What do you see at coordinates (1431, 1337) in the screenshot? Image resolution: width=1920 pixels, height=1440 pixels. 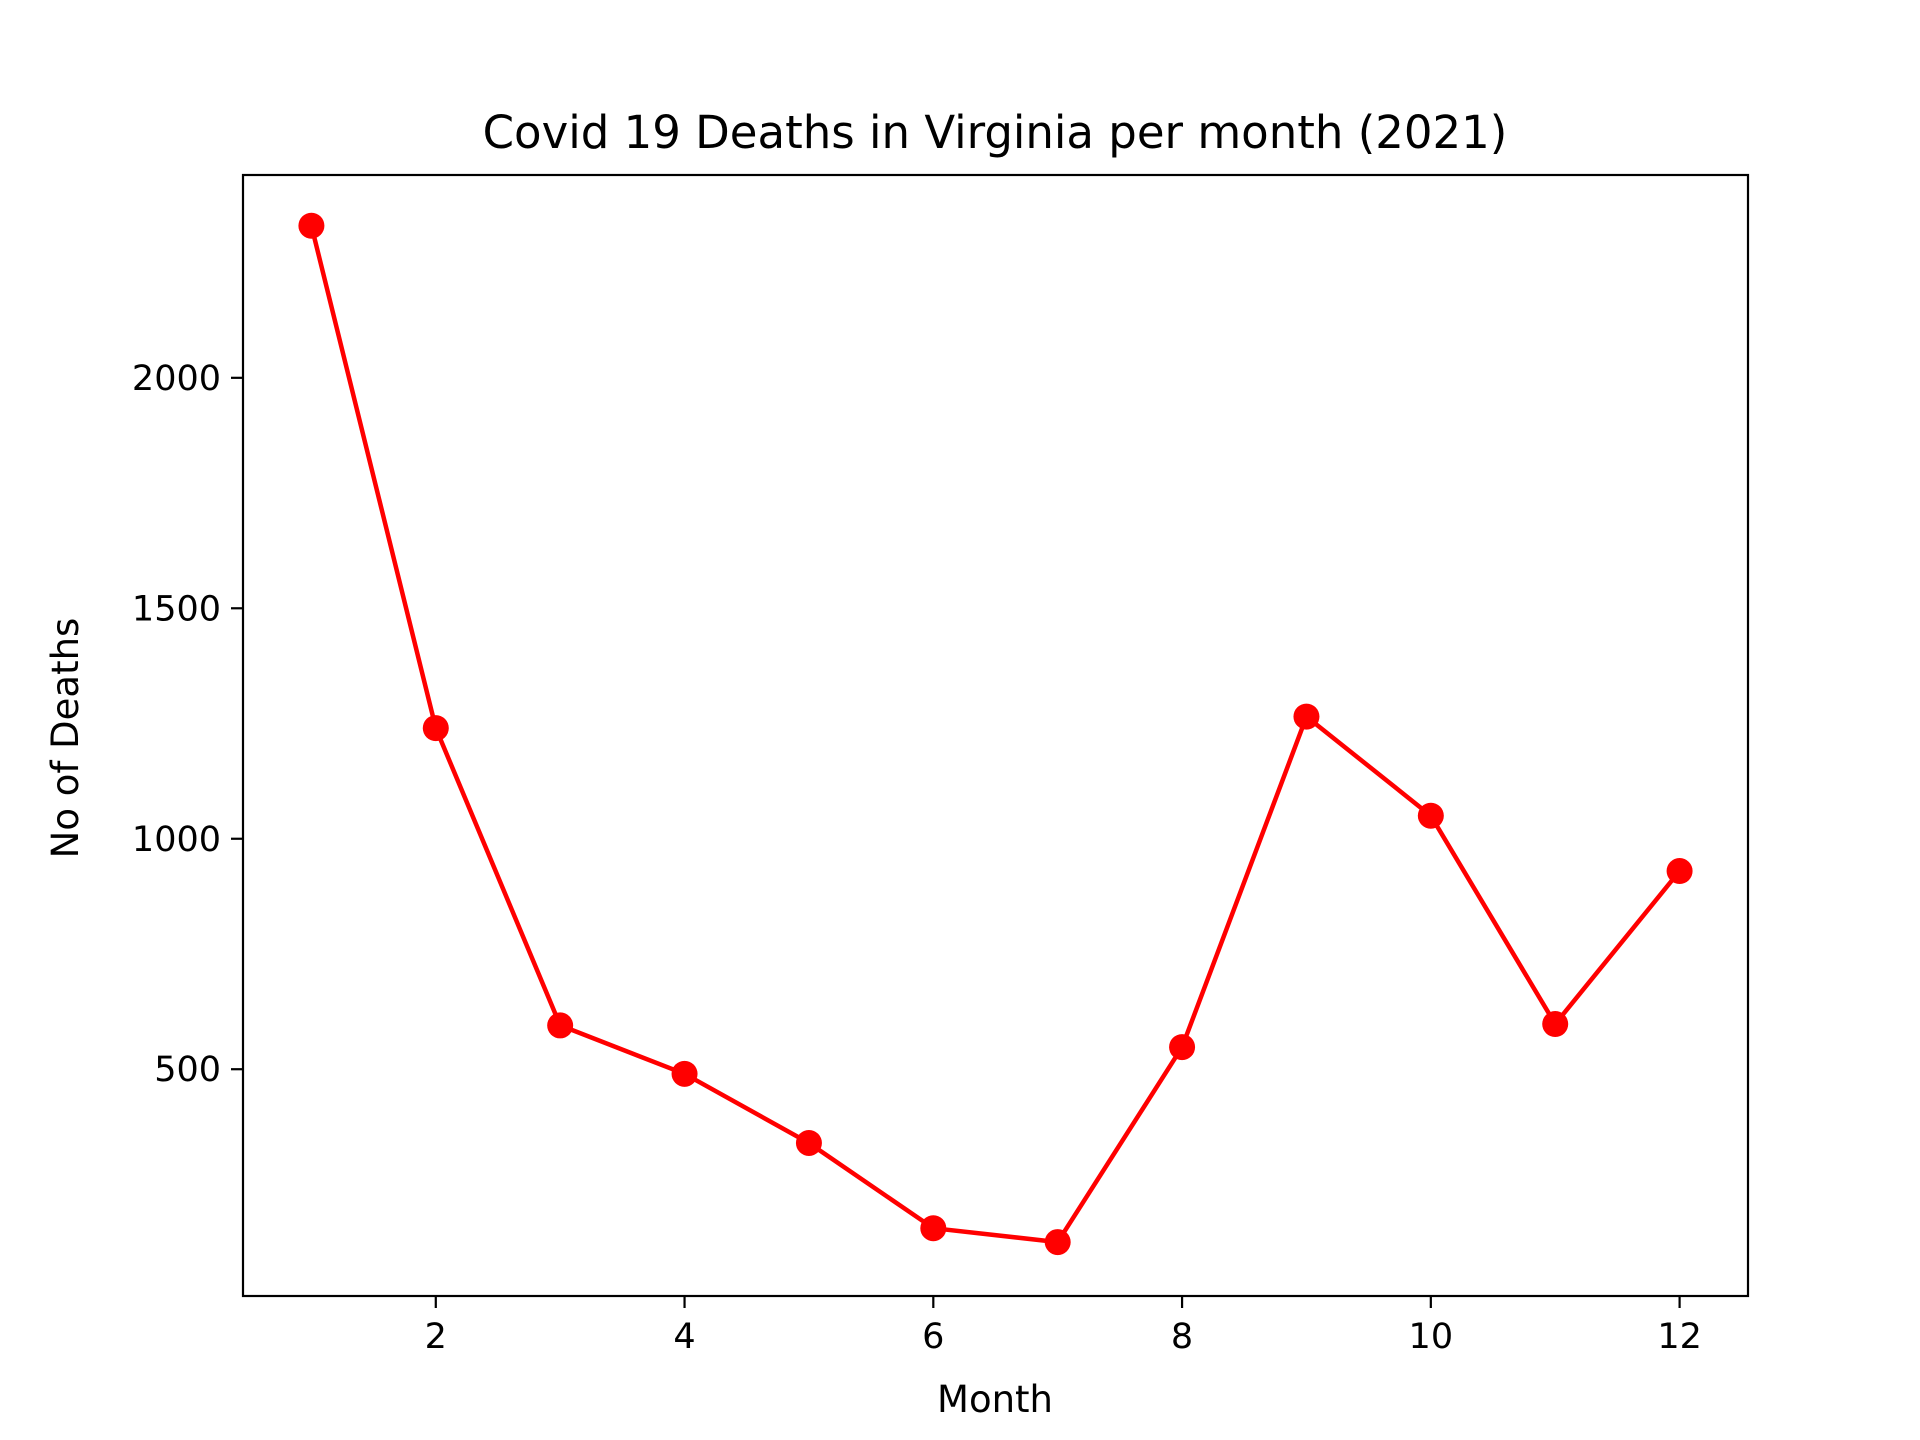 I see `x-tick-label-10: 10` at bounding box center [1431, 1337].